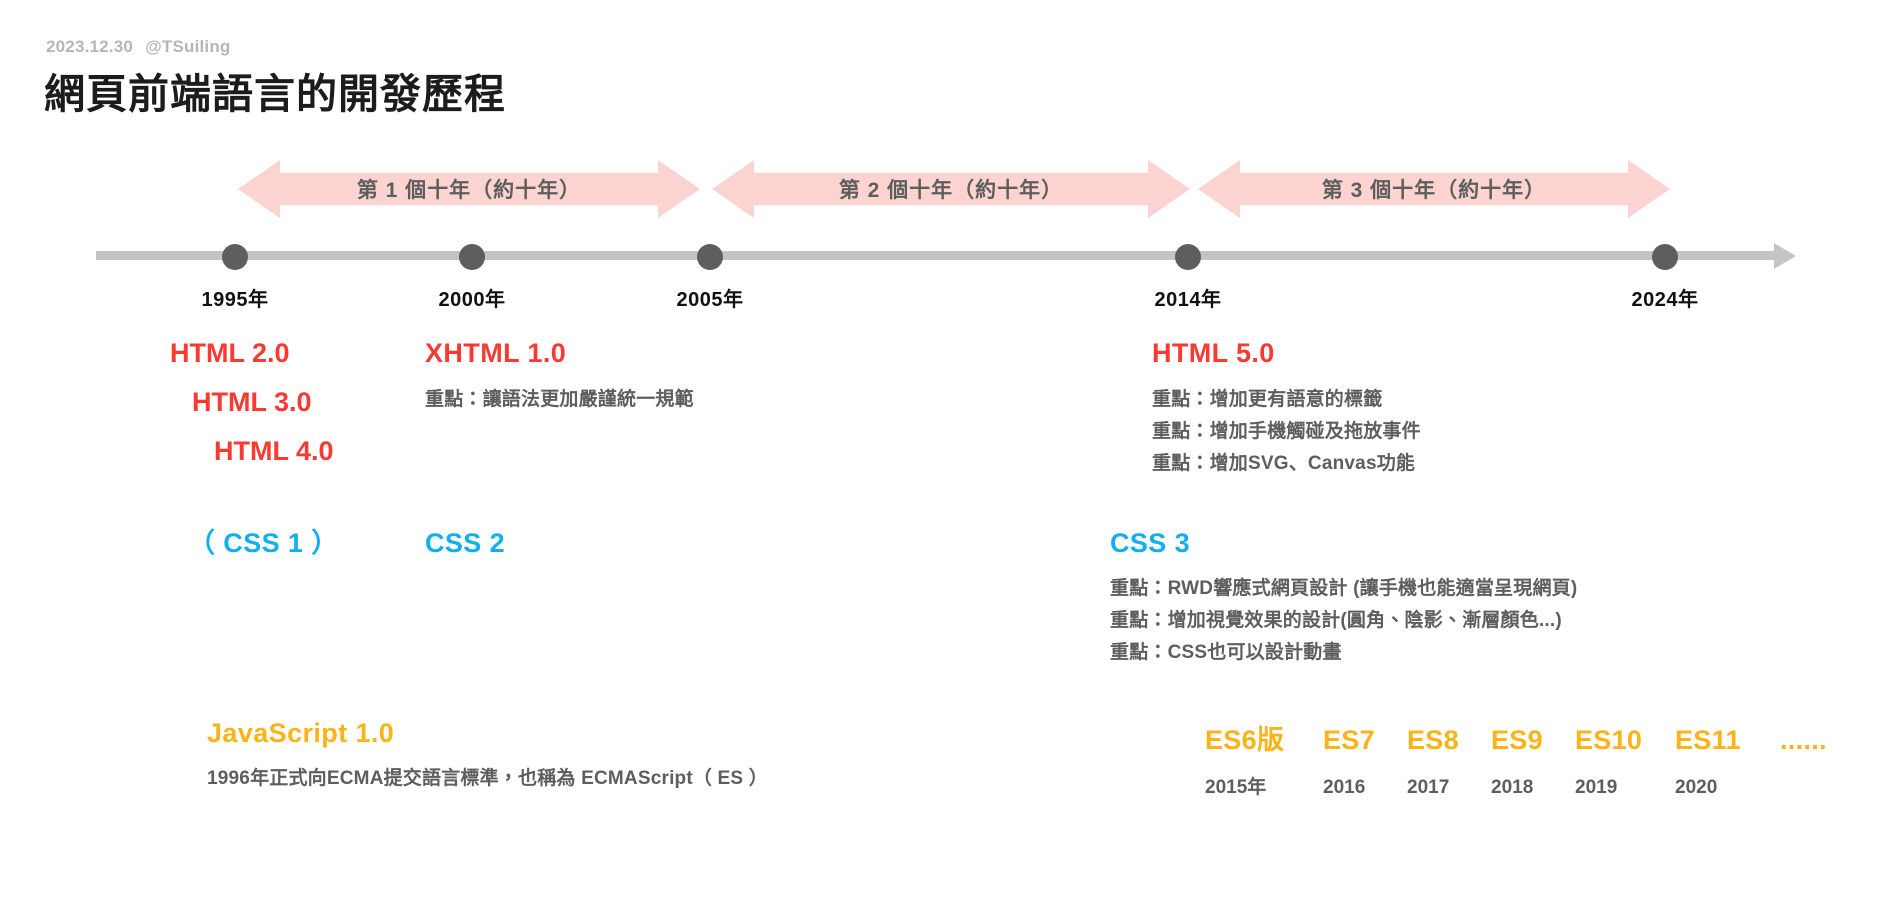 This screenshot has width=1900, height=900. Describe the element at coordinates (937, 255) in the screenshot. I see `axis-line` at that location.